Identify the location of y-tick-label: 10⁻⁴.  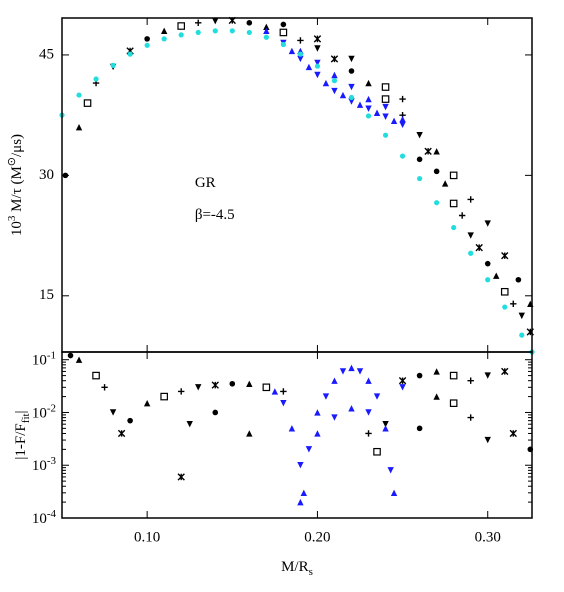
(44, 518).